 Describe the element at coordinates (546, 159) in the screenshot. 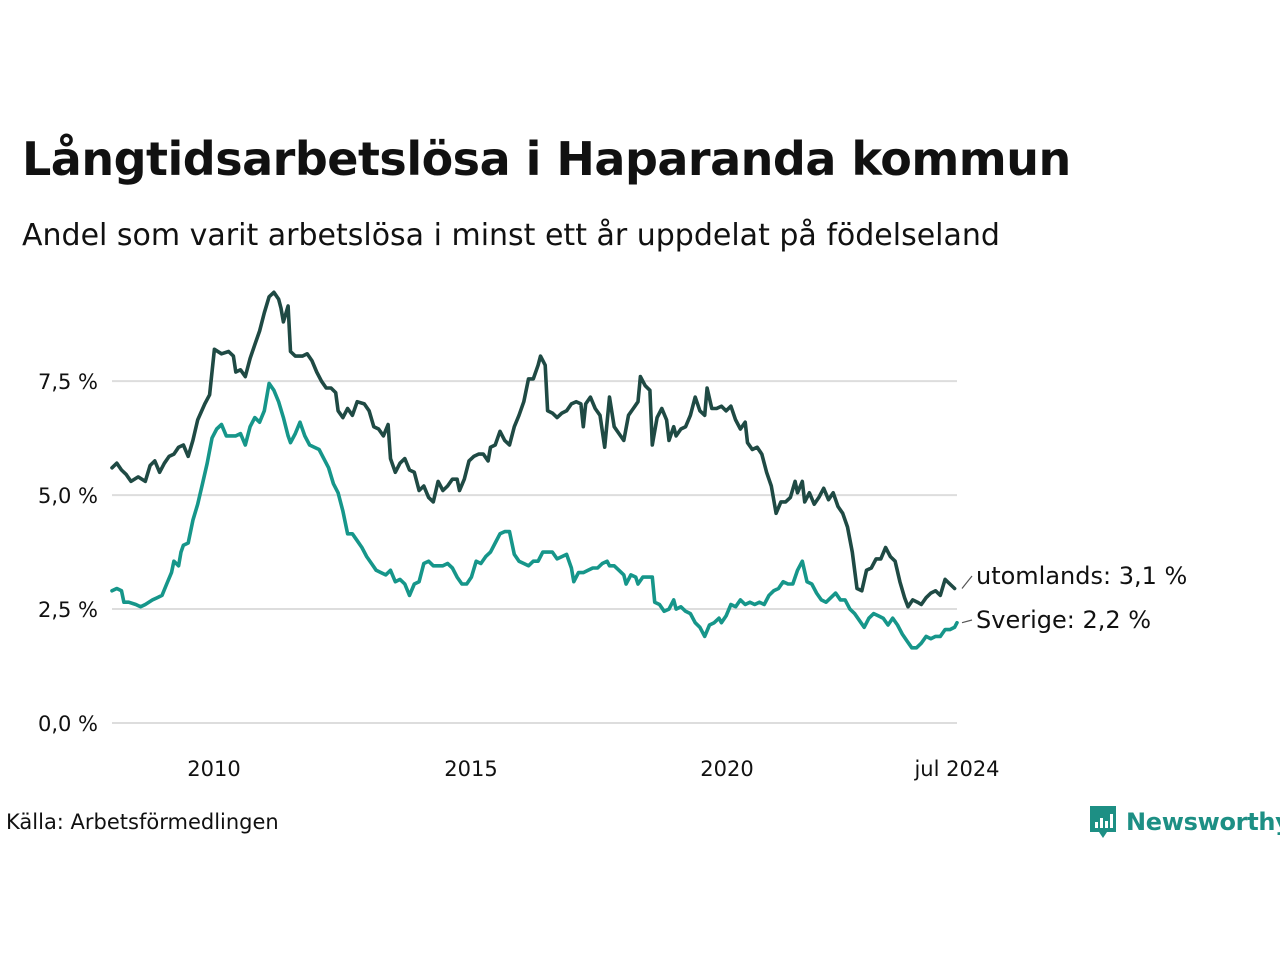

I see `chart-title: Långtidsarbetslösa i Haparanda kommun` at that location.